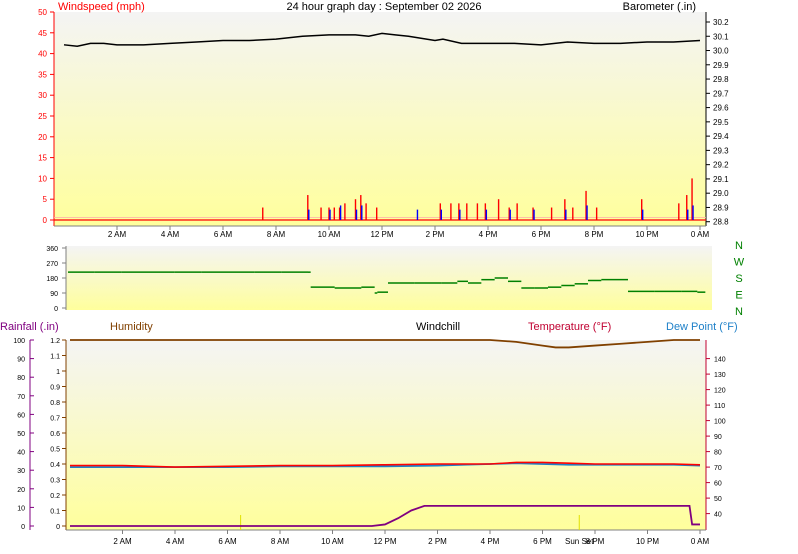 This screenshot has height=554, width=798. What do you see at coordinates (117, 234) in the screenshot?
I see `top-x-tick-label: 2 AM` at bounding box center [117, 234].